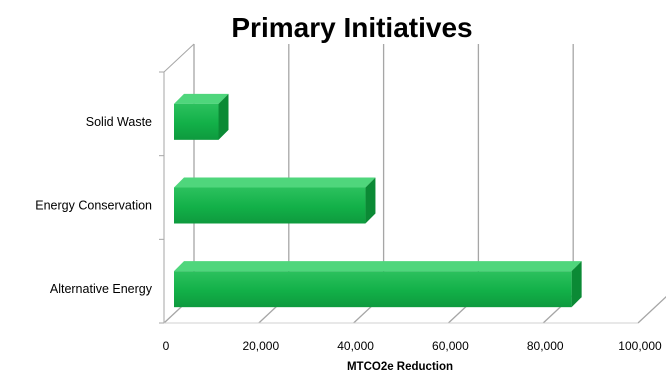 The width and height of the screenshot is (666, 373). What do you see at coordinates (260, 346) in the screenshot?
I see `x-tick-label: 20,000` at bounding box center [260, 346].